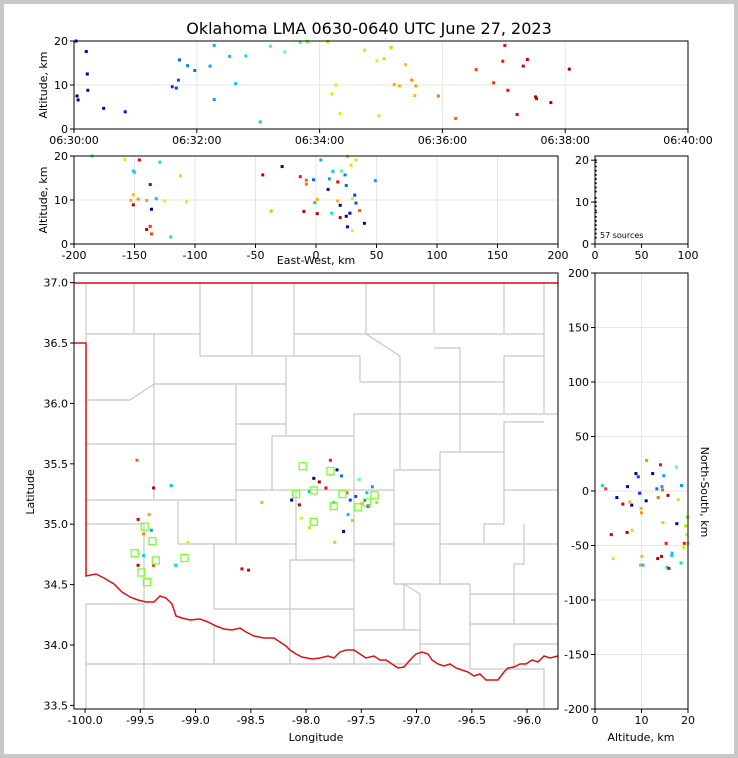 The image size is (738, 758). Describe the element at coordinates (564, 140) in the screenshot. I see `x-tick-label: 06:38:00` at that location.